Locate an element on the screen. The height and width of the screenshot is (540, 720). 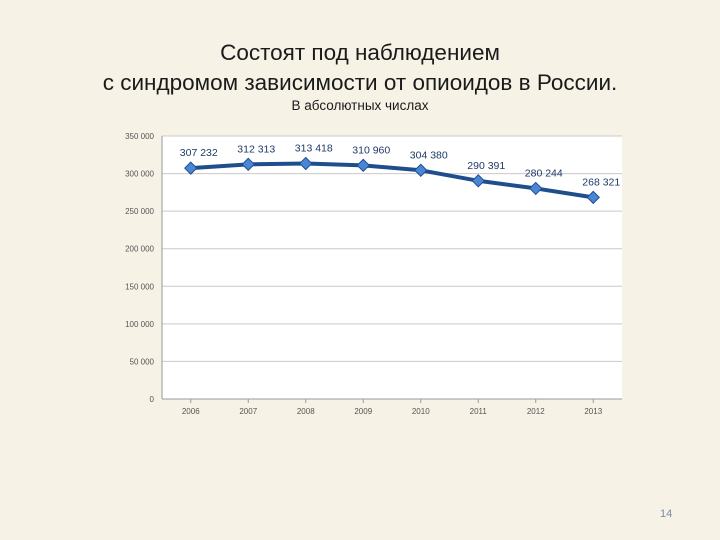
x-tick-label: 2011 is located at coordinates (479, 411).